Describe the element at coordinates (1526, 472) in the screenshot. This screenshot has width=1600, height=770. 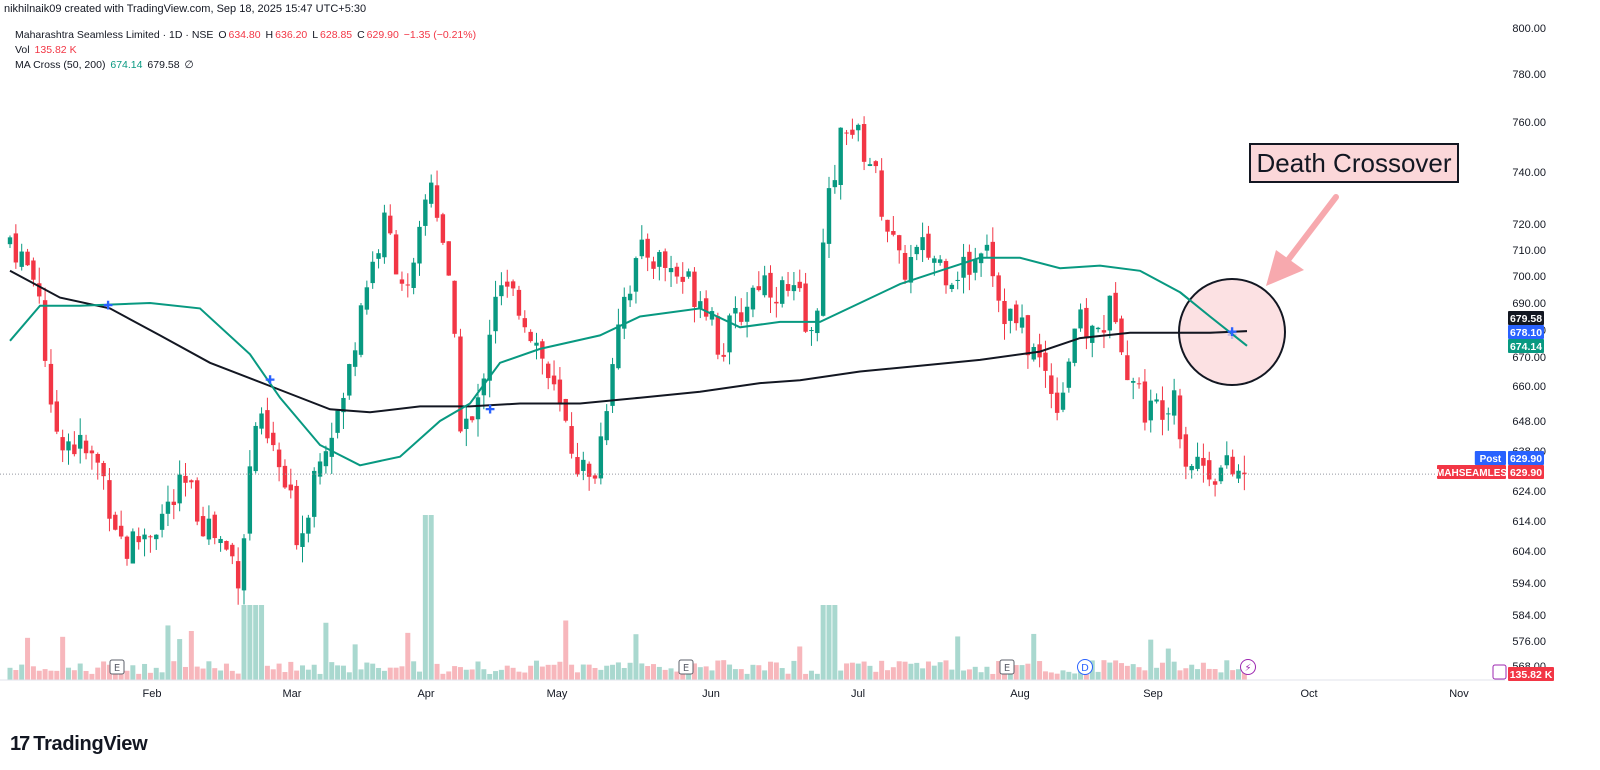
I see `price-badge` at that location.